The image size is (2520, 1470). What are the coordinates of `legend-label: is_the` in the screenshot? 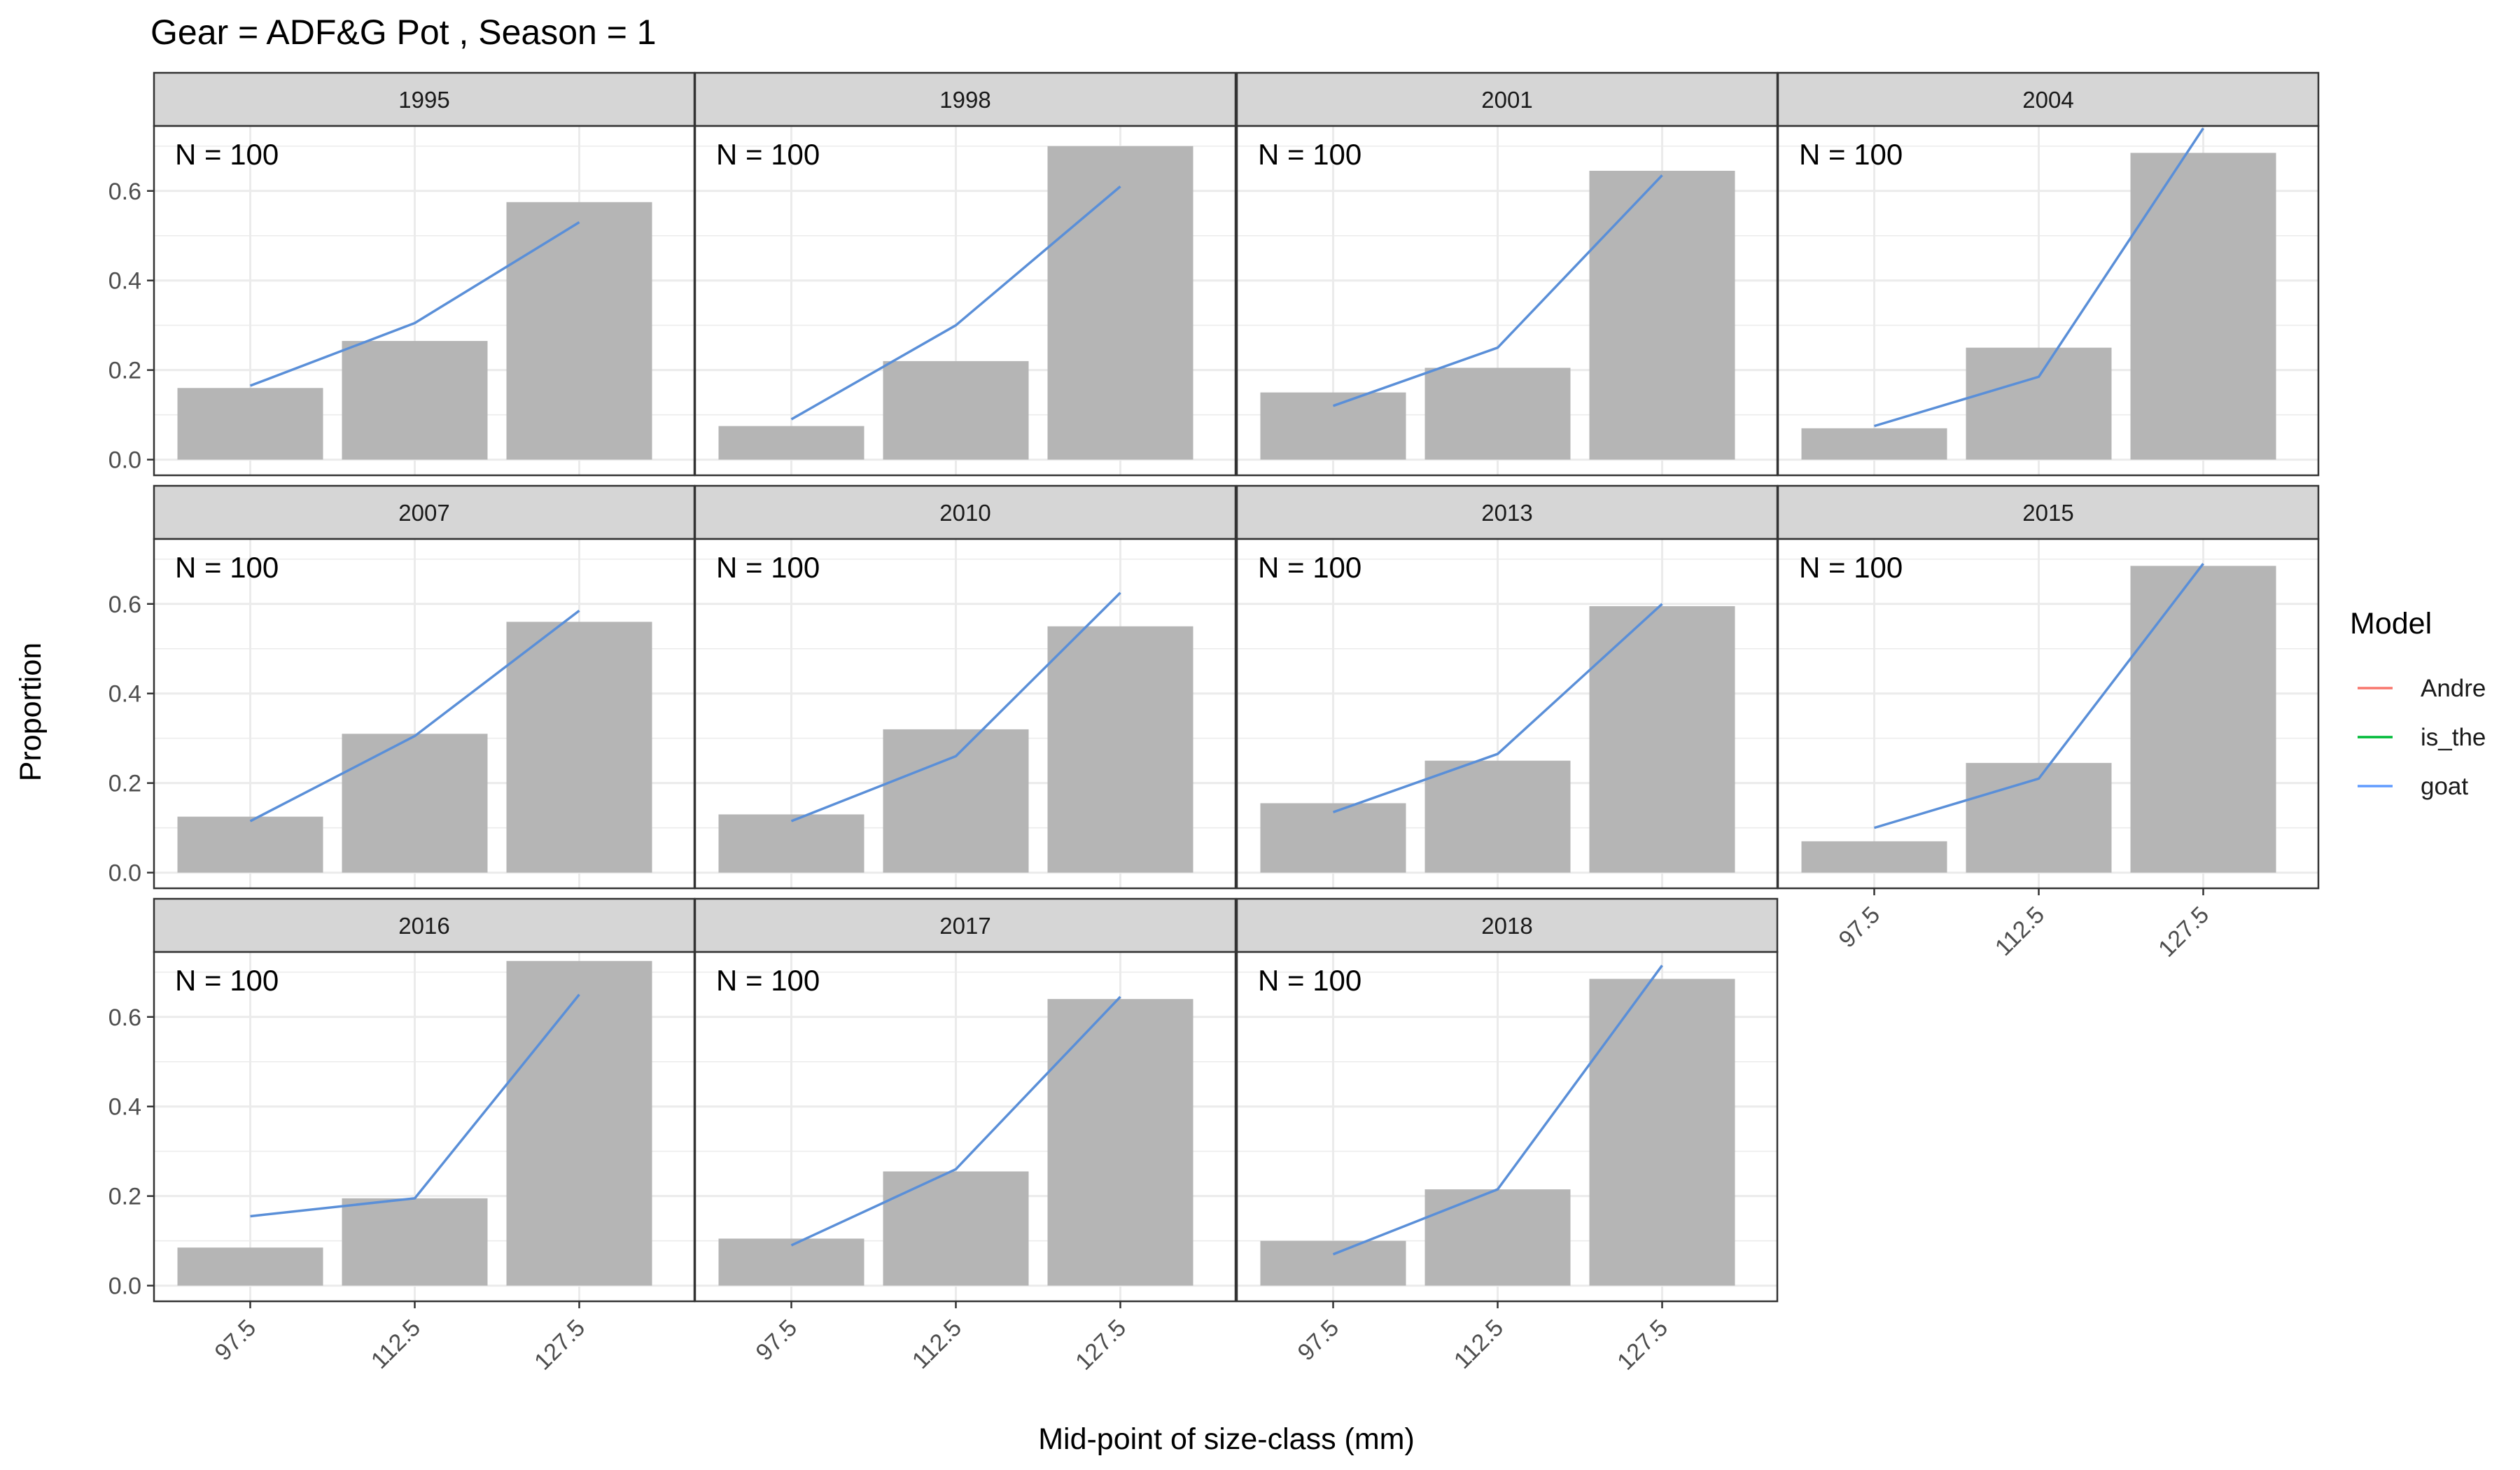 It's located at (2453, 737).